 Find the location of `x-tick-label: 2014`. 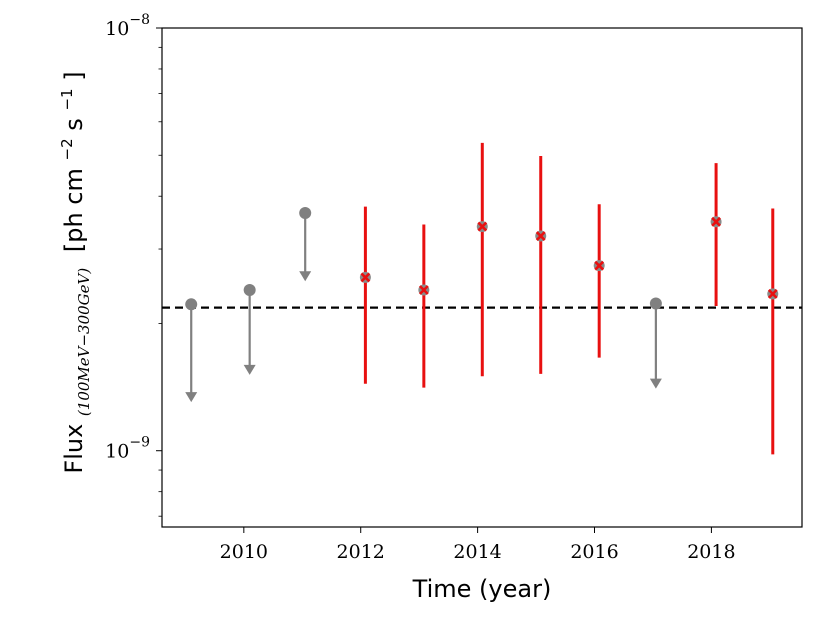

x-tick-label: 2014 is located at coordinates (477, 552).